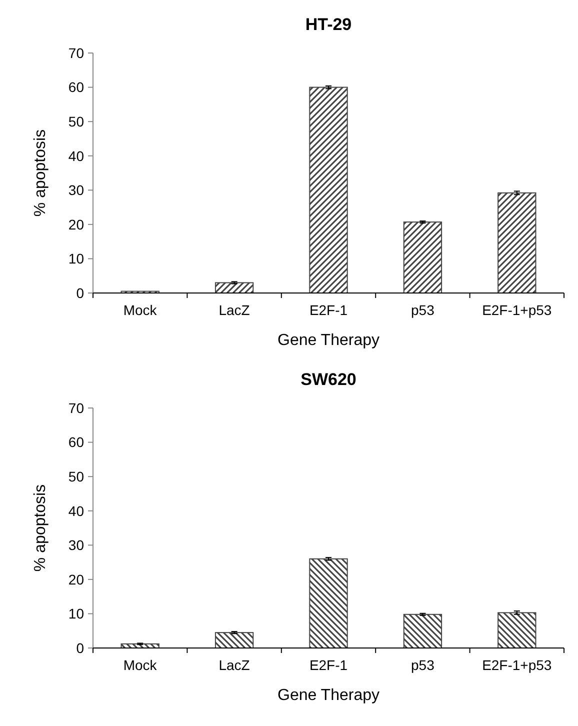  I want to click on chart-title: HT-29, so click(328, 24).